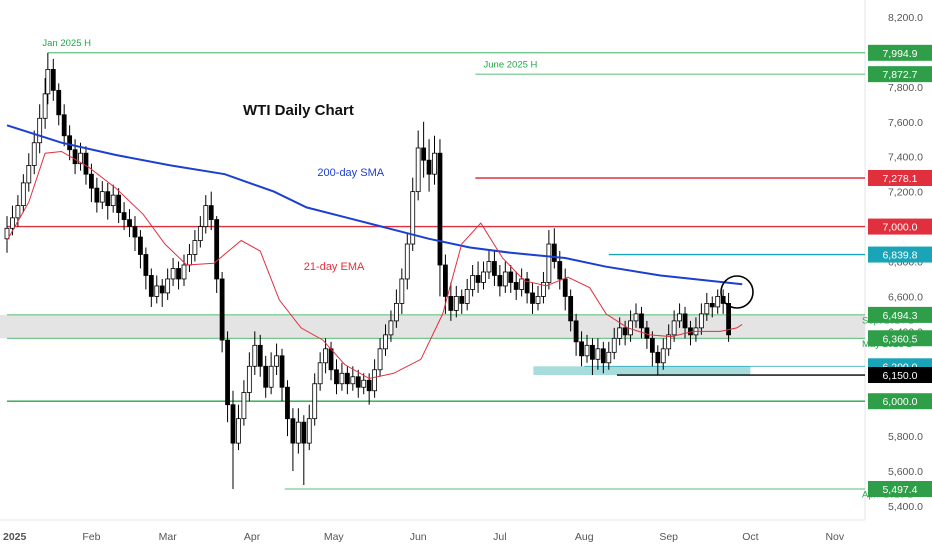  I want to click on level-badge-label: 7,994.9, so click(899, 54).